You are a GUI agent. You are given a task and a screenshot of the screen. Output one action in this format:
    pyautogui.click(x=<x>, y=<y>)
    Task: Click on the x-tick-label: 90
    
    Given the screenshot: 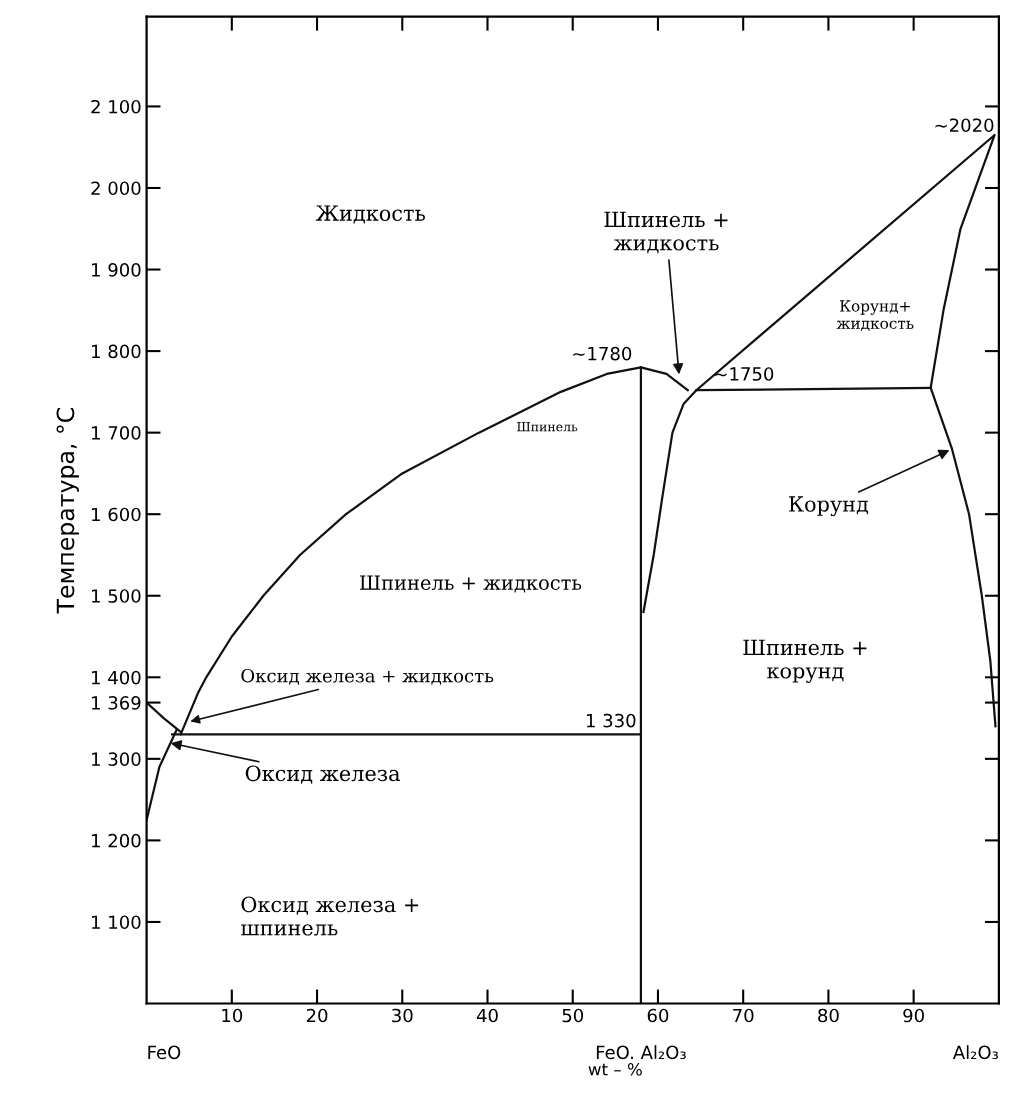 What is the action you would take?
    pyautogui.click(x=913, y=1015)
    